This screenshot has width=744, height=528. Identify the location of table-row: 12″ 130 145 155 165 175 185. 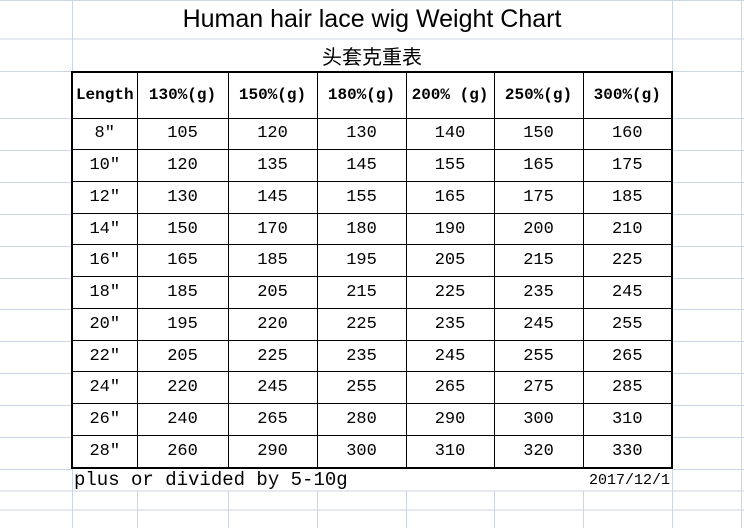
(372, 197).